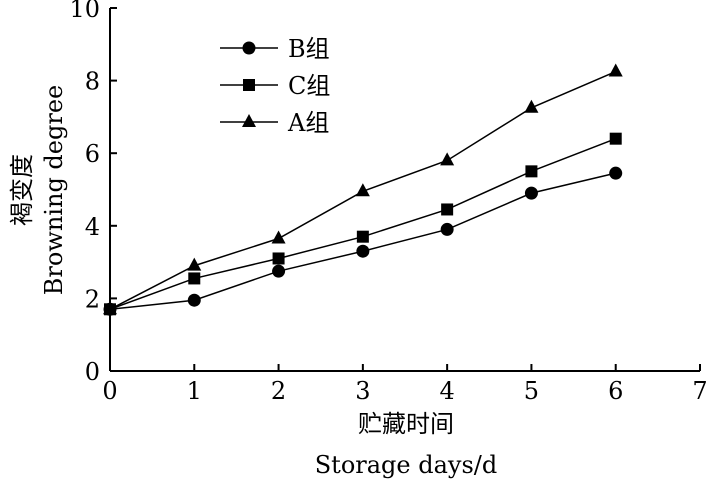 Image resolution: width=709 pixels, height=484 pixels. I want to click on x-tick-label: 4, so click(447, 391).